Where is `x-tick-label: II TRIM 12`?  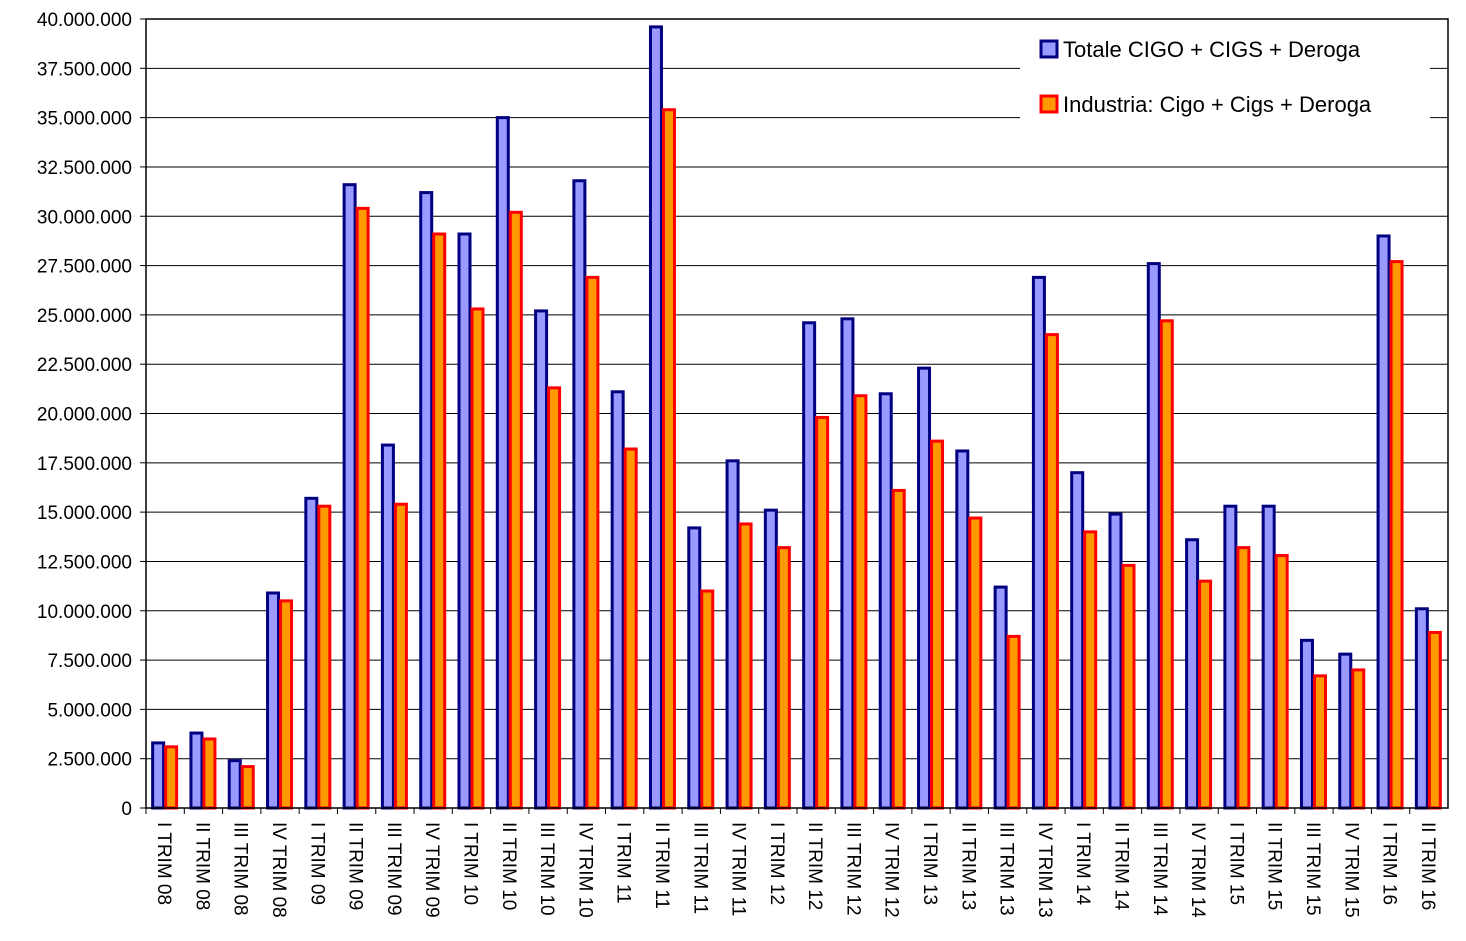
x-tick-label: II TRIM 12 is located at coordinates (814, 866).